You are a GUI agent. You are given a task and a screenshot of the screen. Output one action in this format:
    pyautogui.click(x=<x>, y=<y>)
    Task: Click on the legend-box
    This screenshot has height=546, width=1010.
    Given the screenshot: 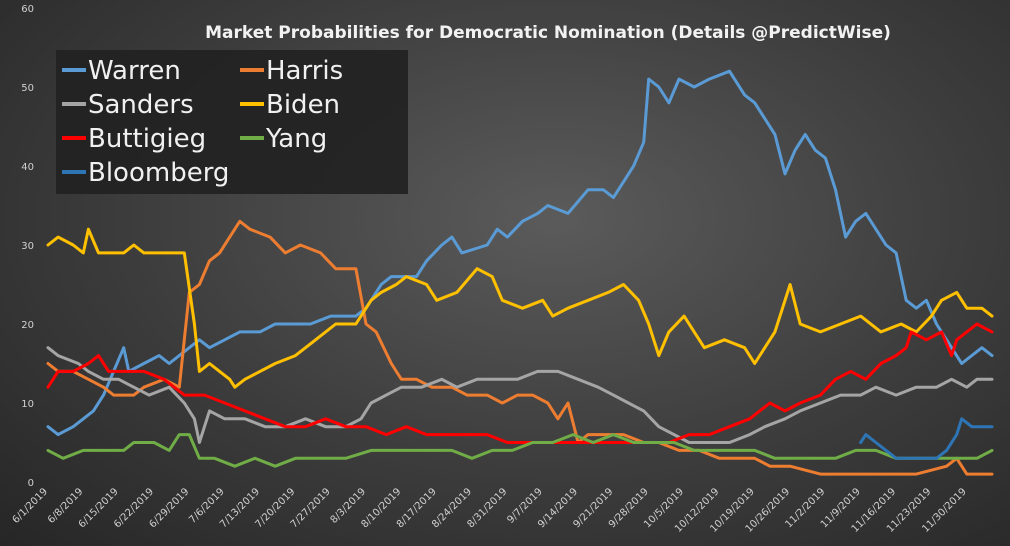 What is the action you would take?
    pyautogui.click(x=232, y=122)
    